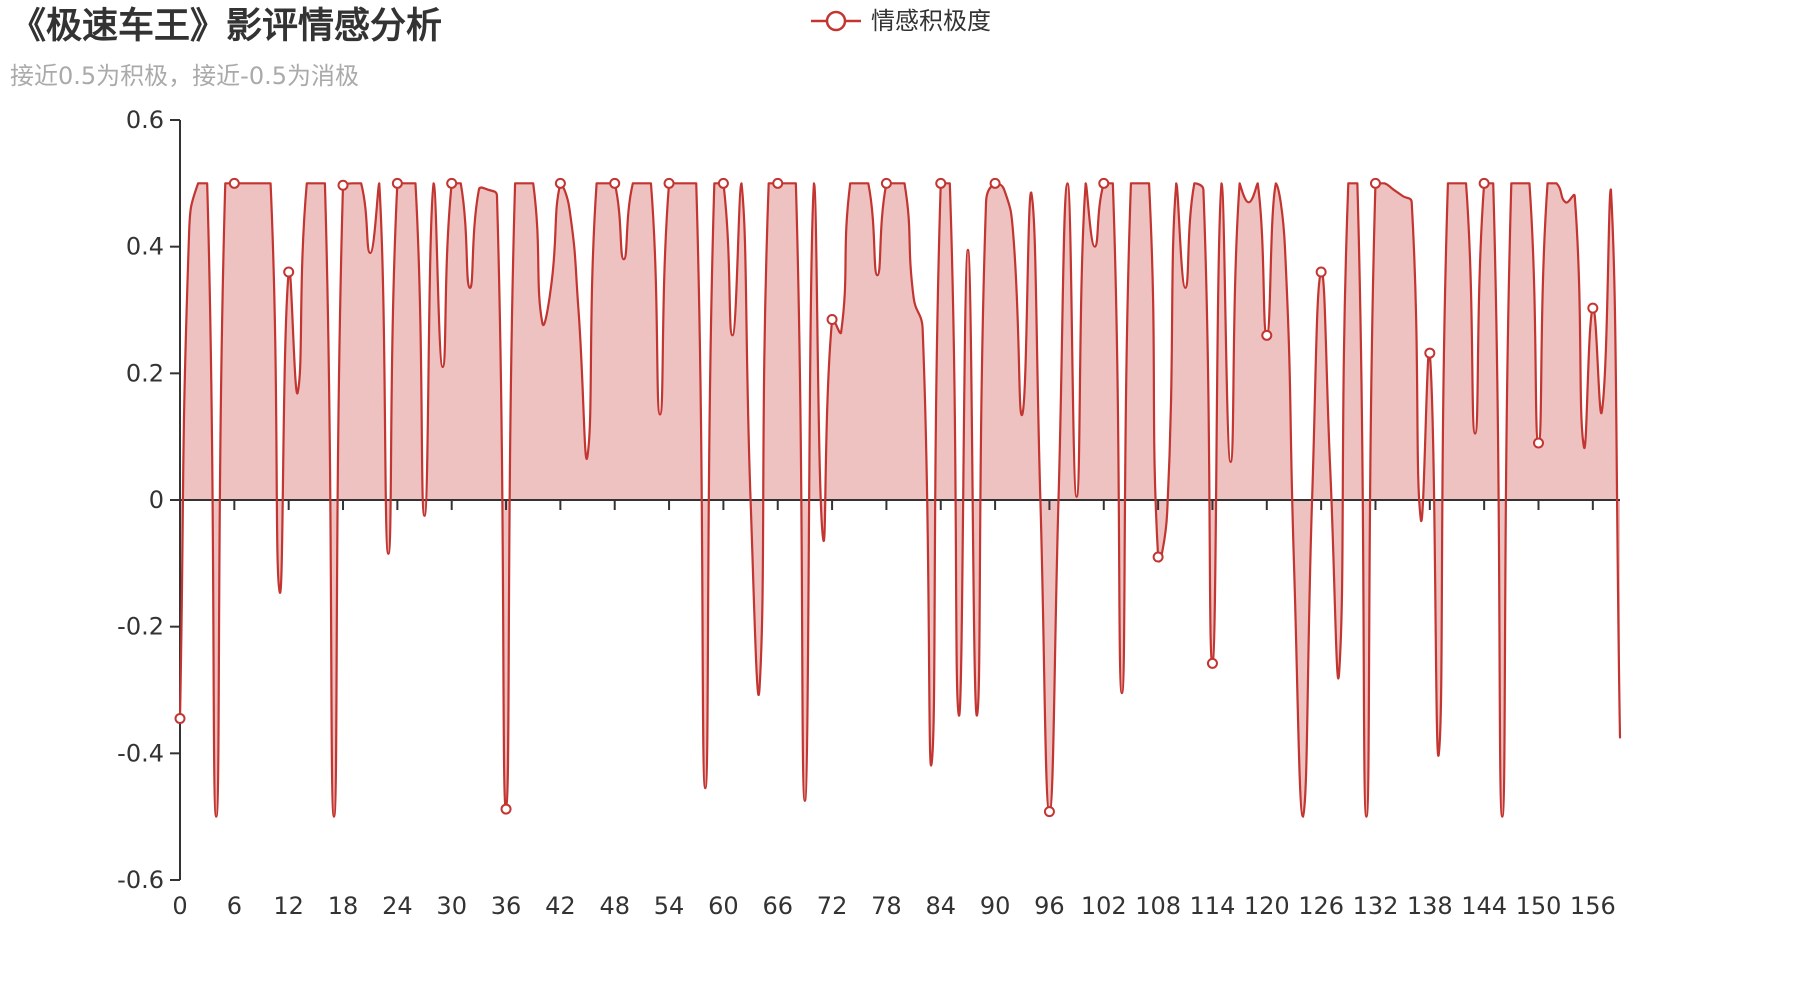 The height and width of the screenshot is (1000, 1800). What do you see at coordinates (343, 906) in the screenshot?
I see `x-tick-label: 18` at bounding box center [343, 906].